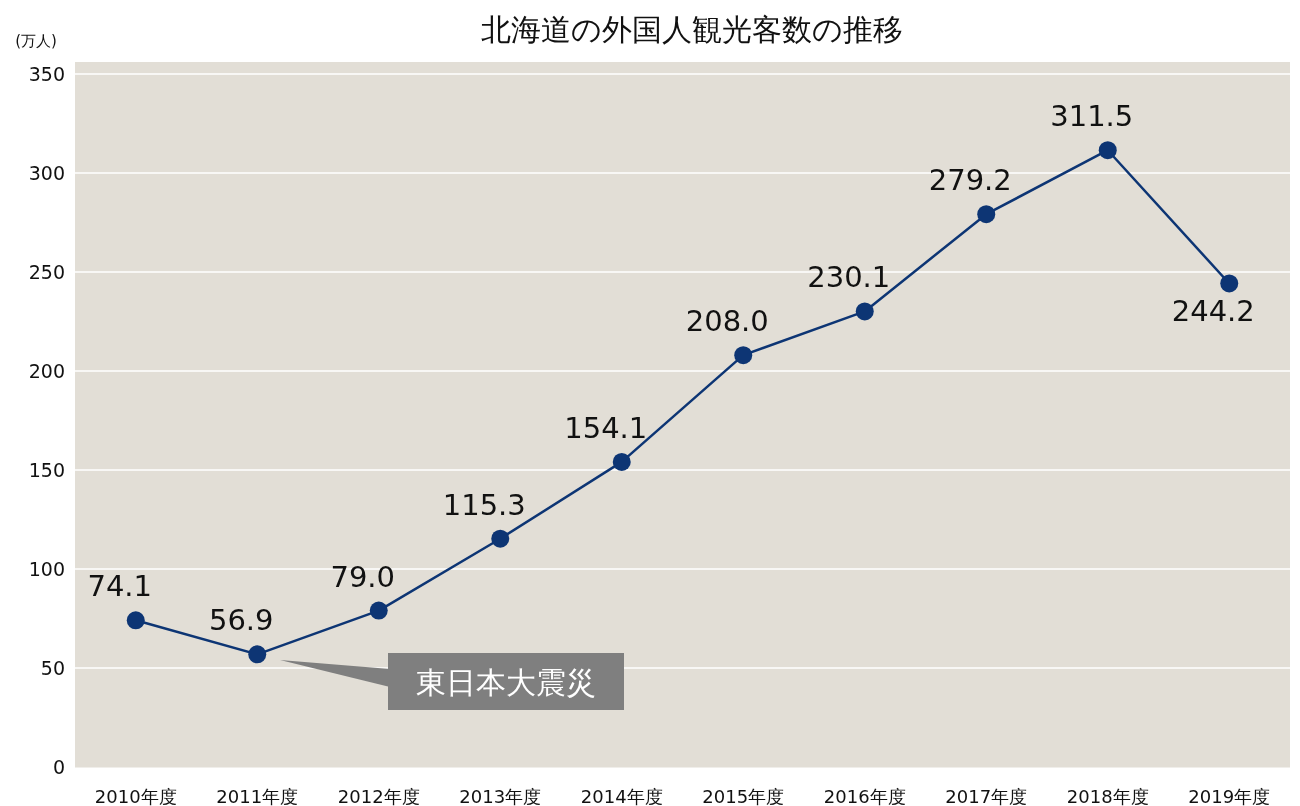  I want to click on y-tick-label: 100, so click(46, 569).